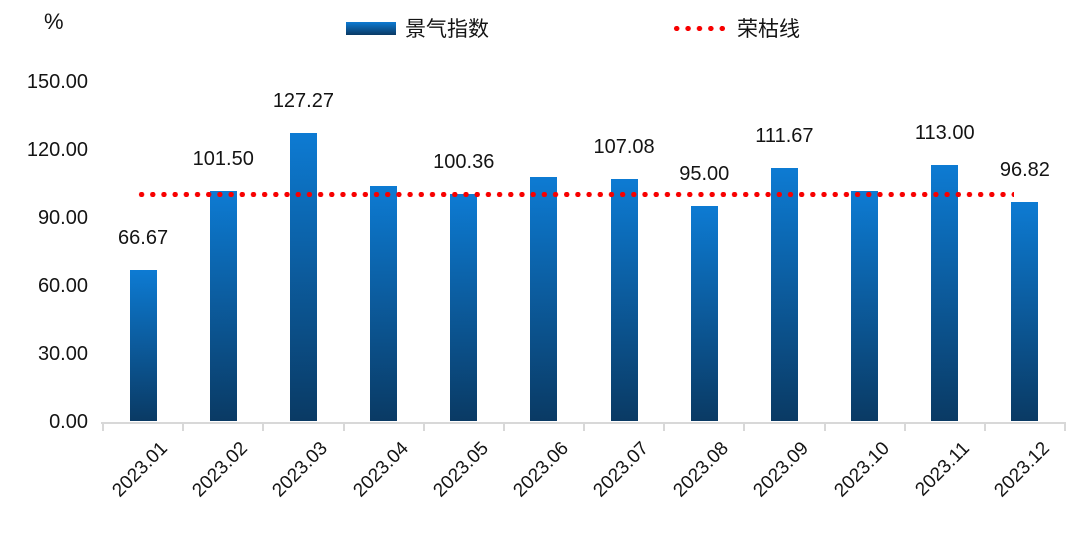  Describe the element at coordinates (621, 470) in the screenshot. I see `x-tick-label: 2023.07` at that location.